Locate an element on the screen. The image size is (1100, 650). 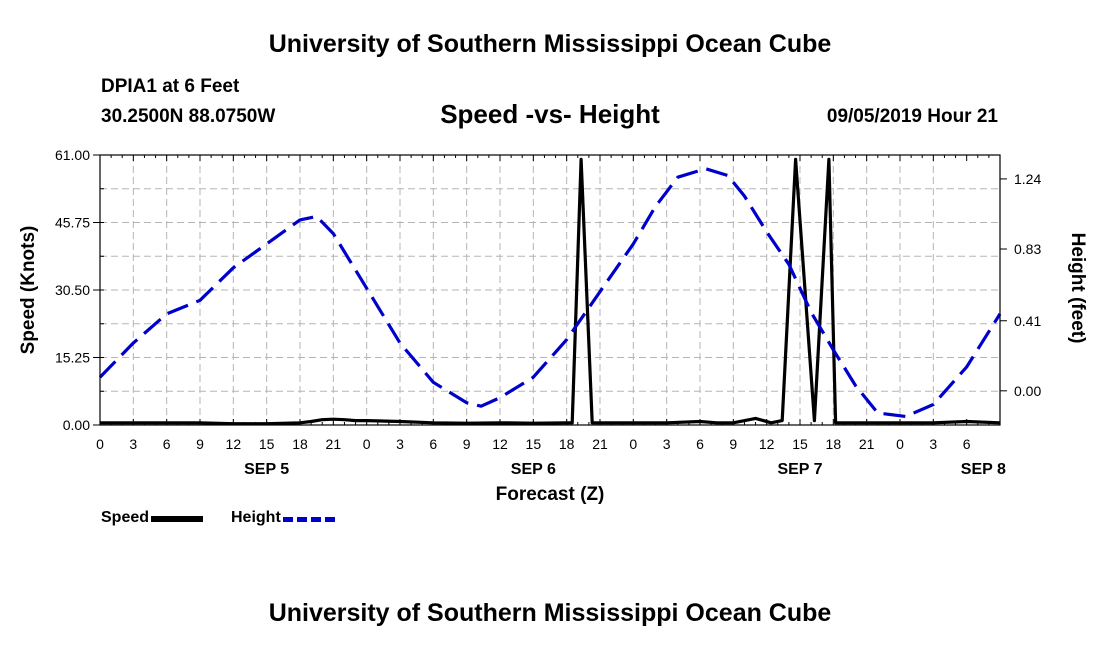
y-axis-label: Speed (Knots) is located at coordinates (28, 290).